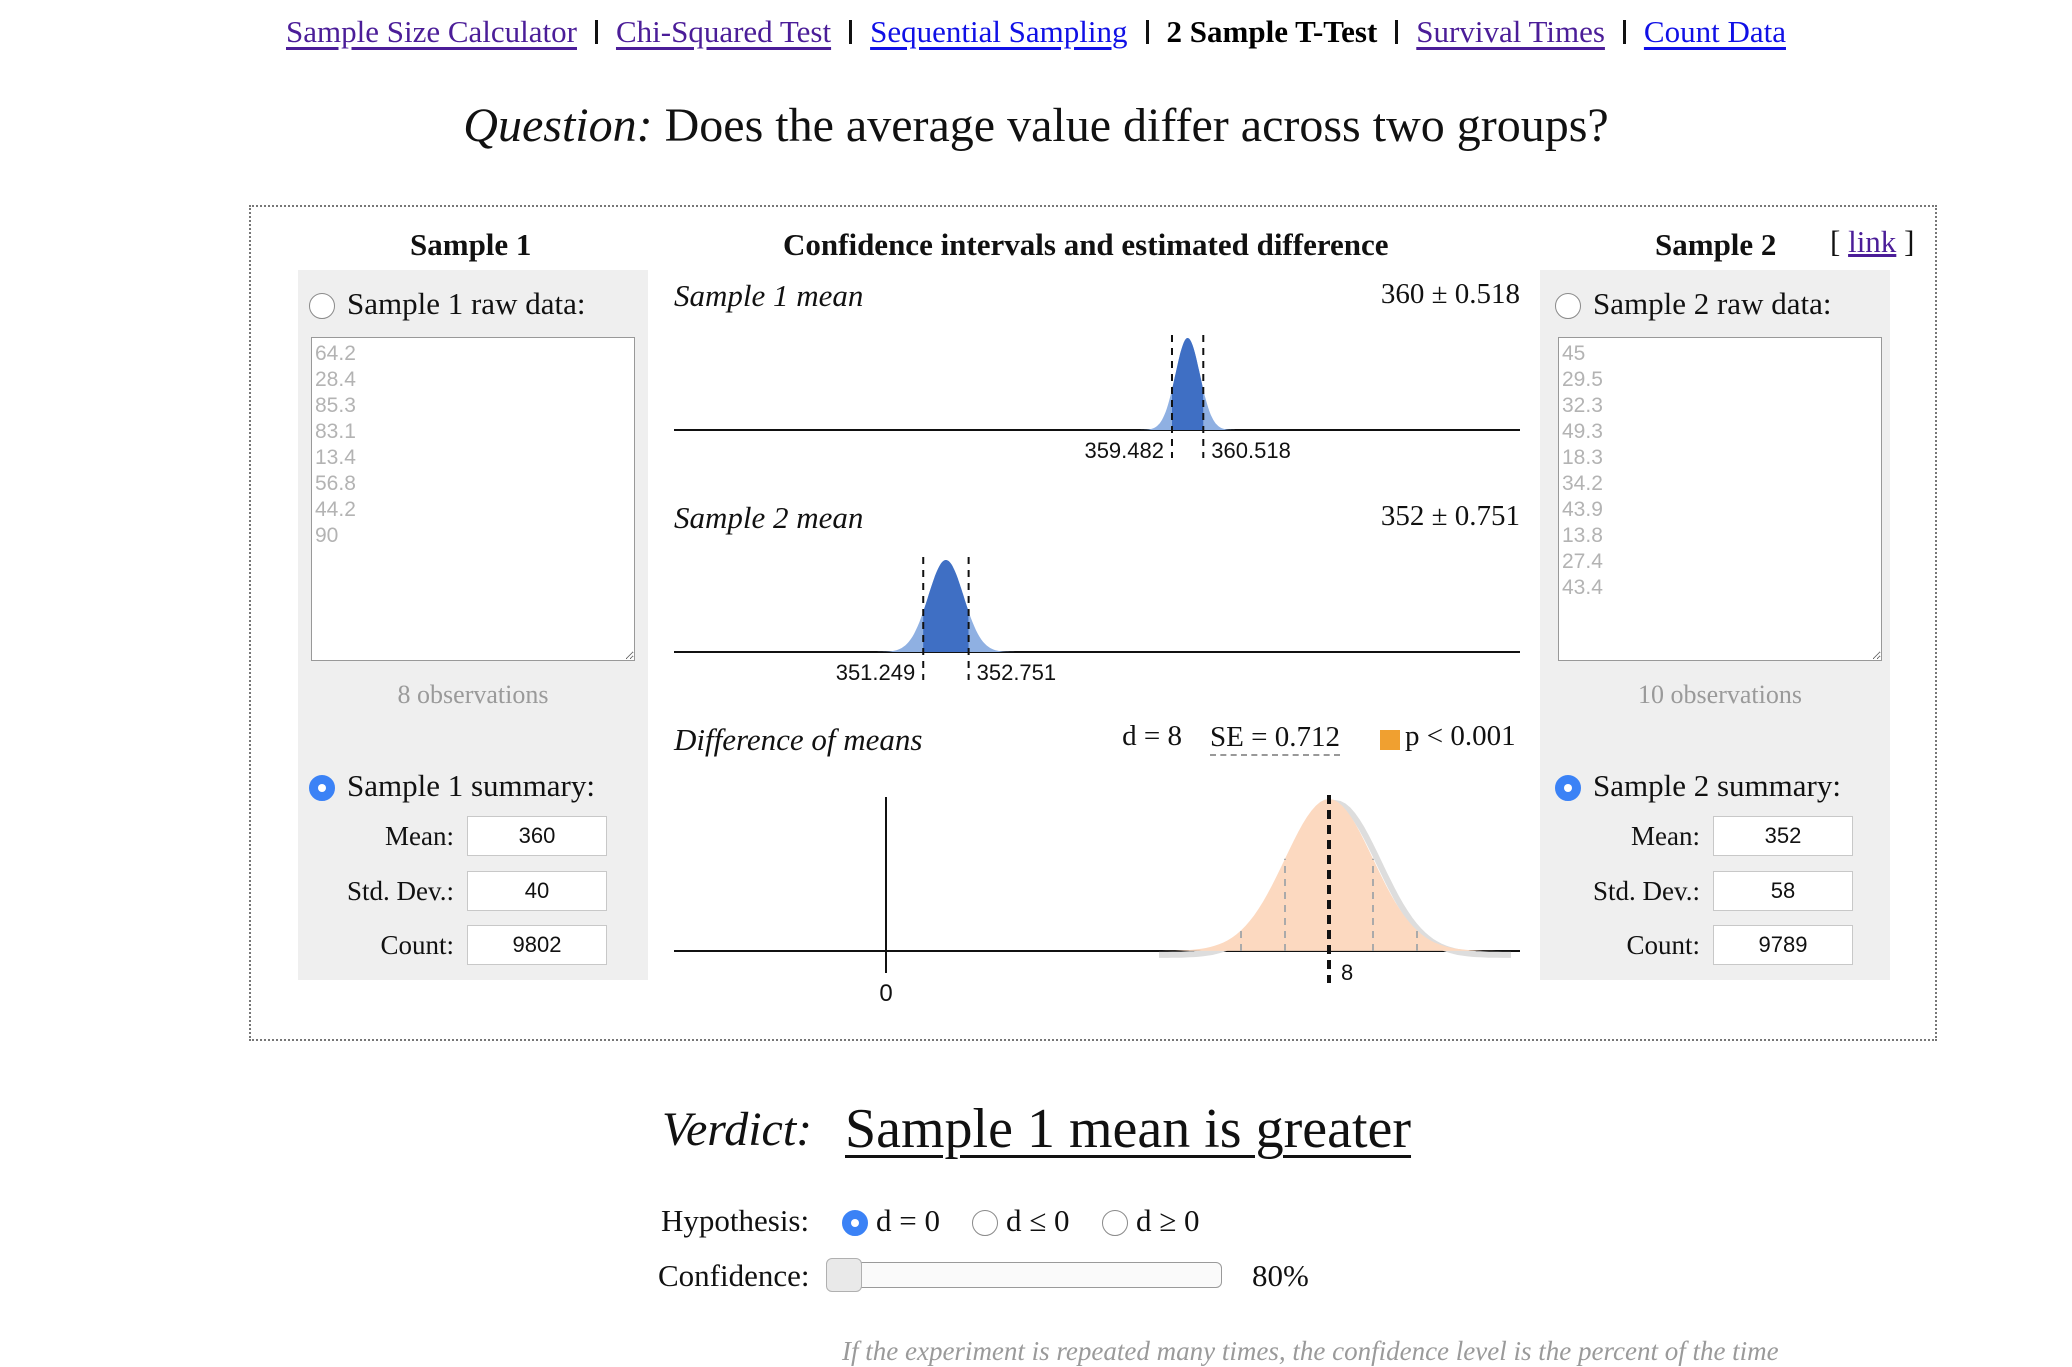 This screenshot has height=1367, width=2072. I want to click on sample2-sd-label: Std. Dev.:, so click(1646, 891).